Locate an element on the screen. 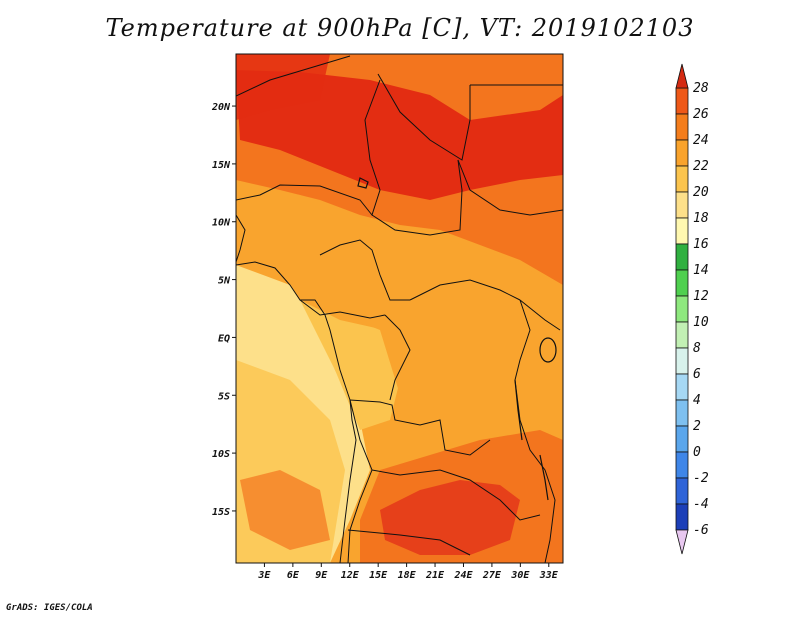 The image size is (800, 618). colorbar-label: 4 is located at coordinates (697, 400).